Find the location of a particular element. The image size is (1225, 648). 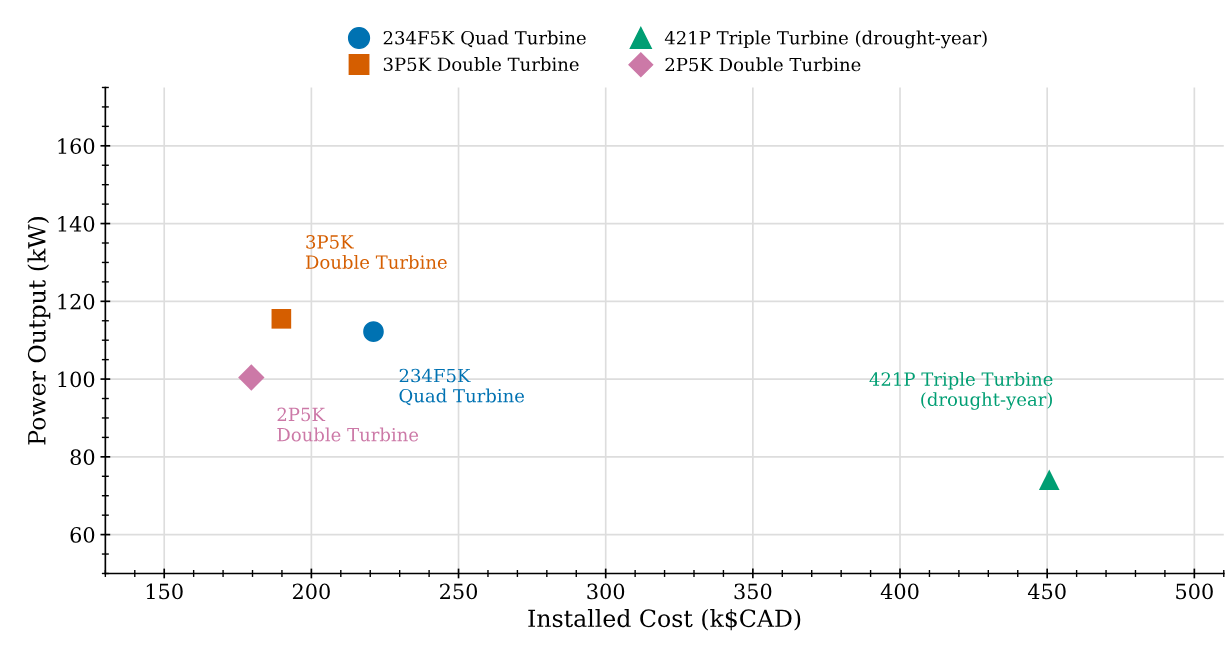

x-tick-label: 150 is located at coordinates (164, 591).